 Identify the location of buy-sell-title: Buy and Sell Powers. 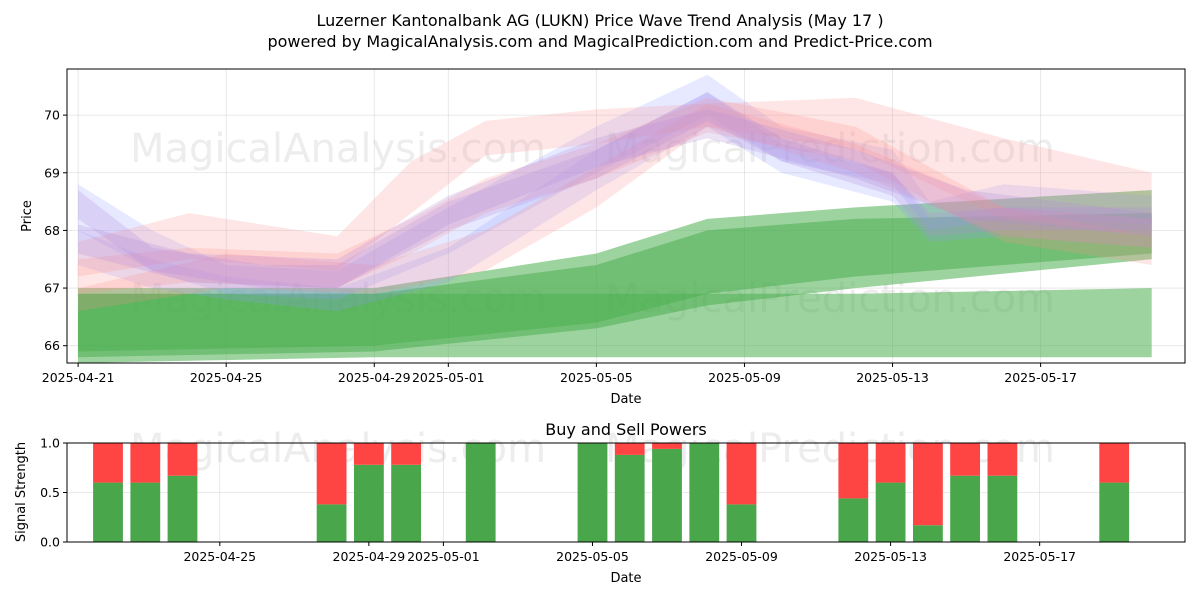
(626, 429).